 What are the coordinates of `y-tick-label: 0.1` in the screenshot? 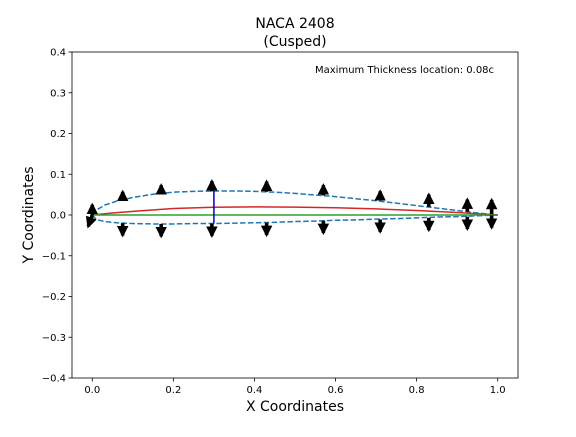 It's located at (58, 175).